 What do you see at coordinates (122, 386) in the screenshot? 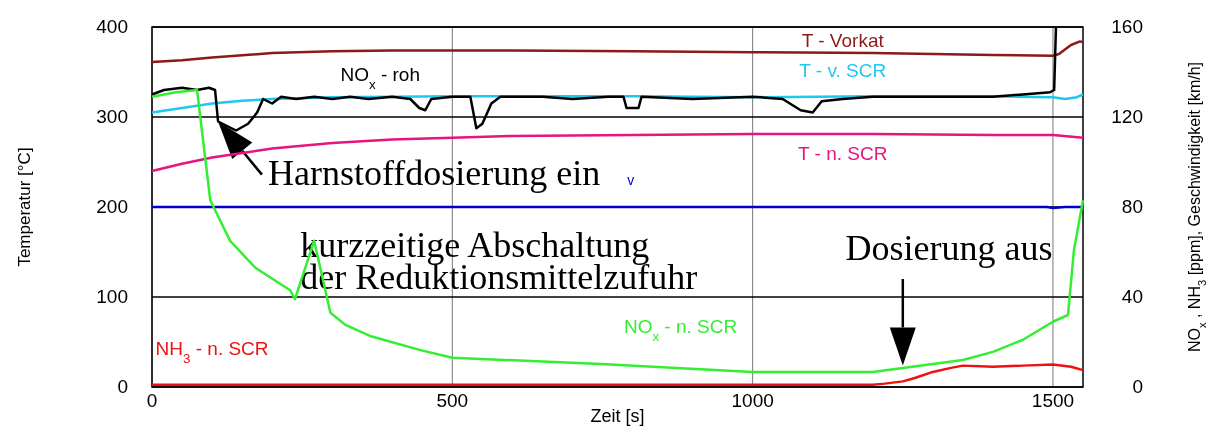
I see `y-tick-label: 0` at bounding box center [122, 386].